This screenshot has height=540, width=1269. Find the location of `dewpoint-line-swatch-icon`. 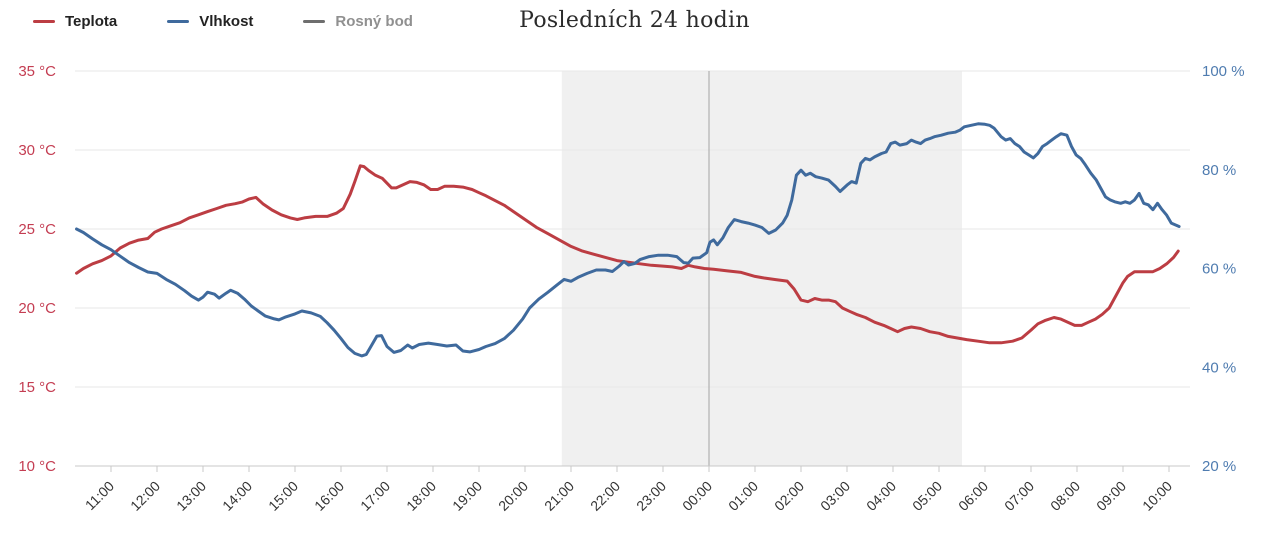

dewpoint-line-swatch-icon is located at coordinates (314, 21).